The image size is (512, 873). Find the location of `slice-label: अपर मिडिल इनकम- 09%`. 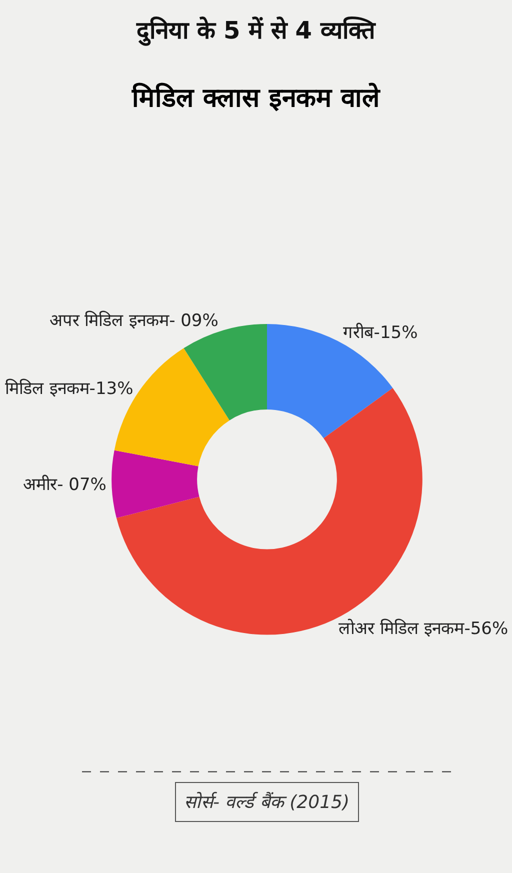

slice-label: अपर मिडिल इनकम- 09% is located at coordinates (133, 320).